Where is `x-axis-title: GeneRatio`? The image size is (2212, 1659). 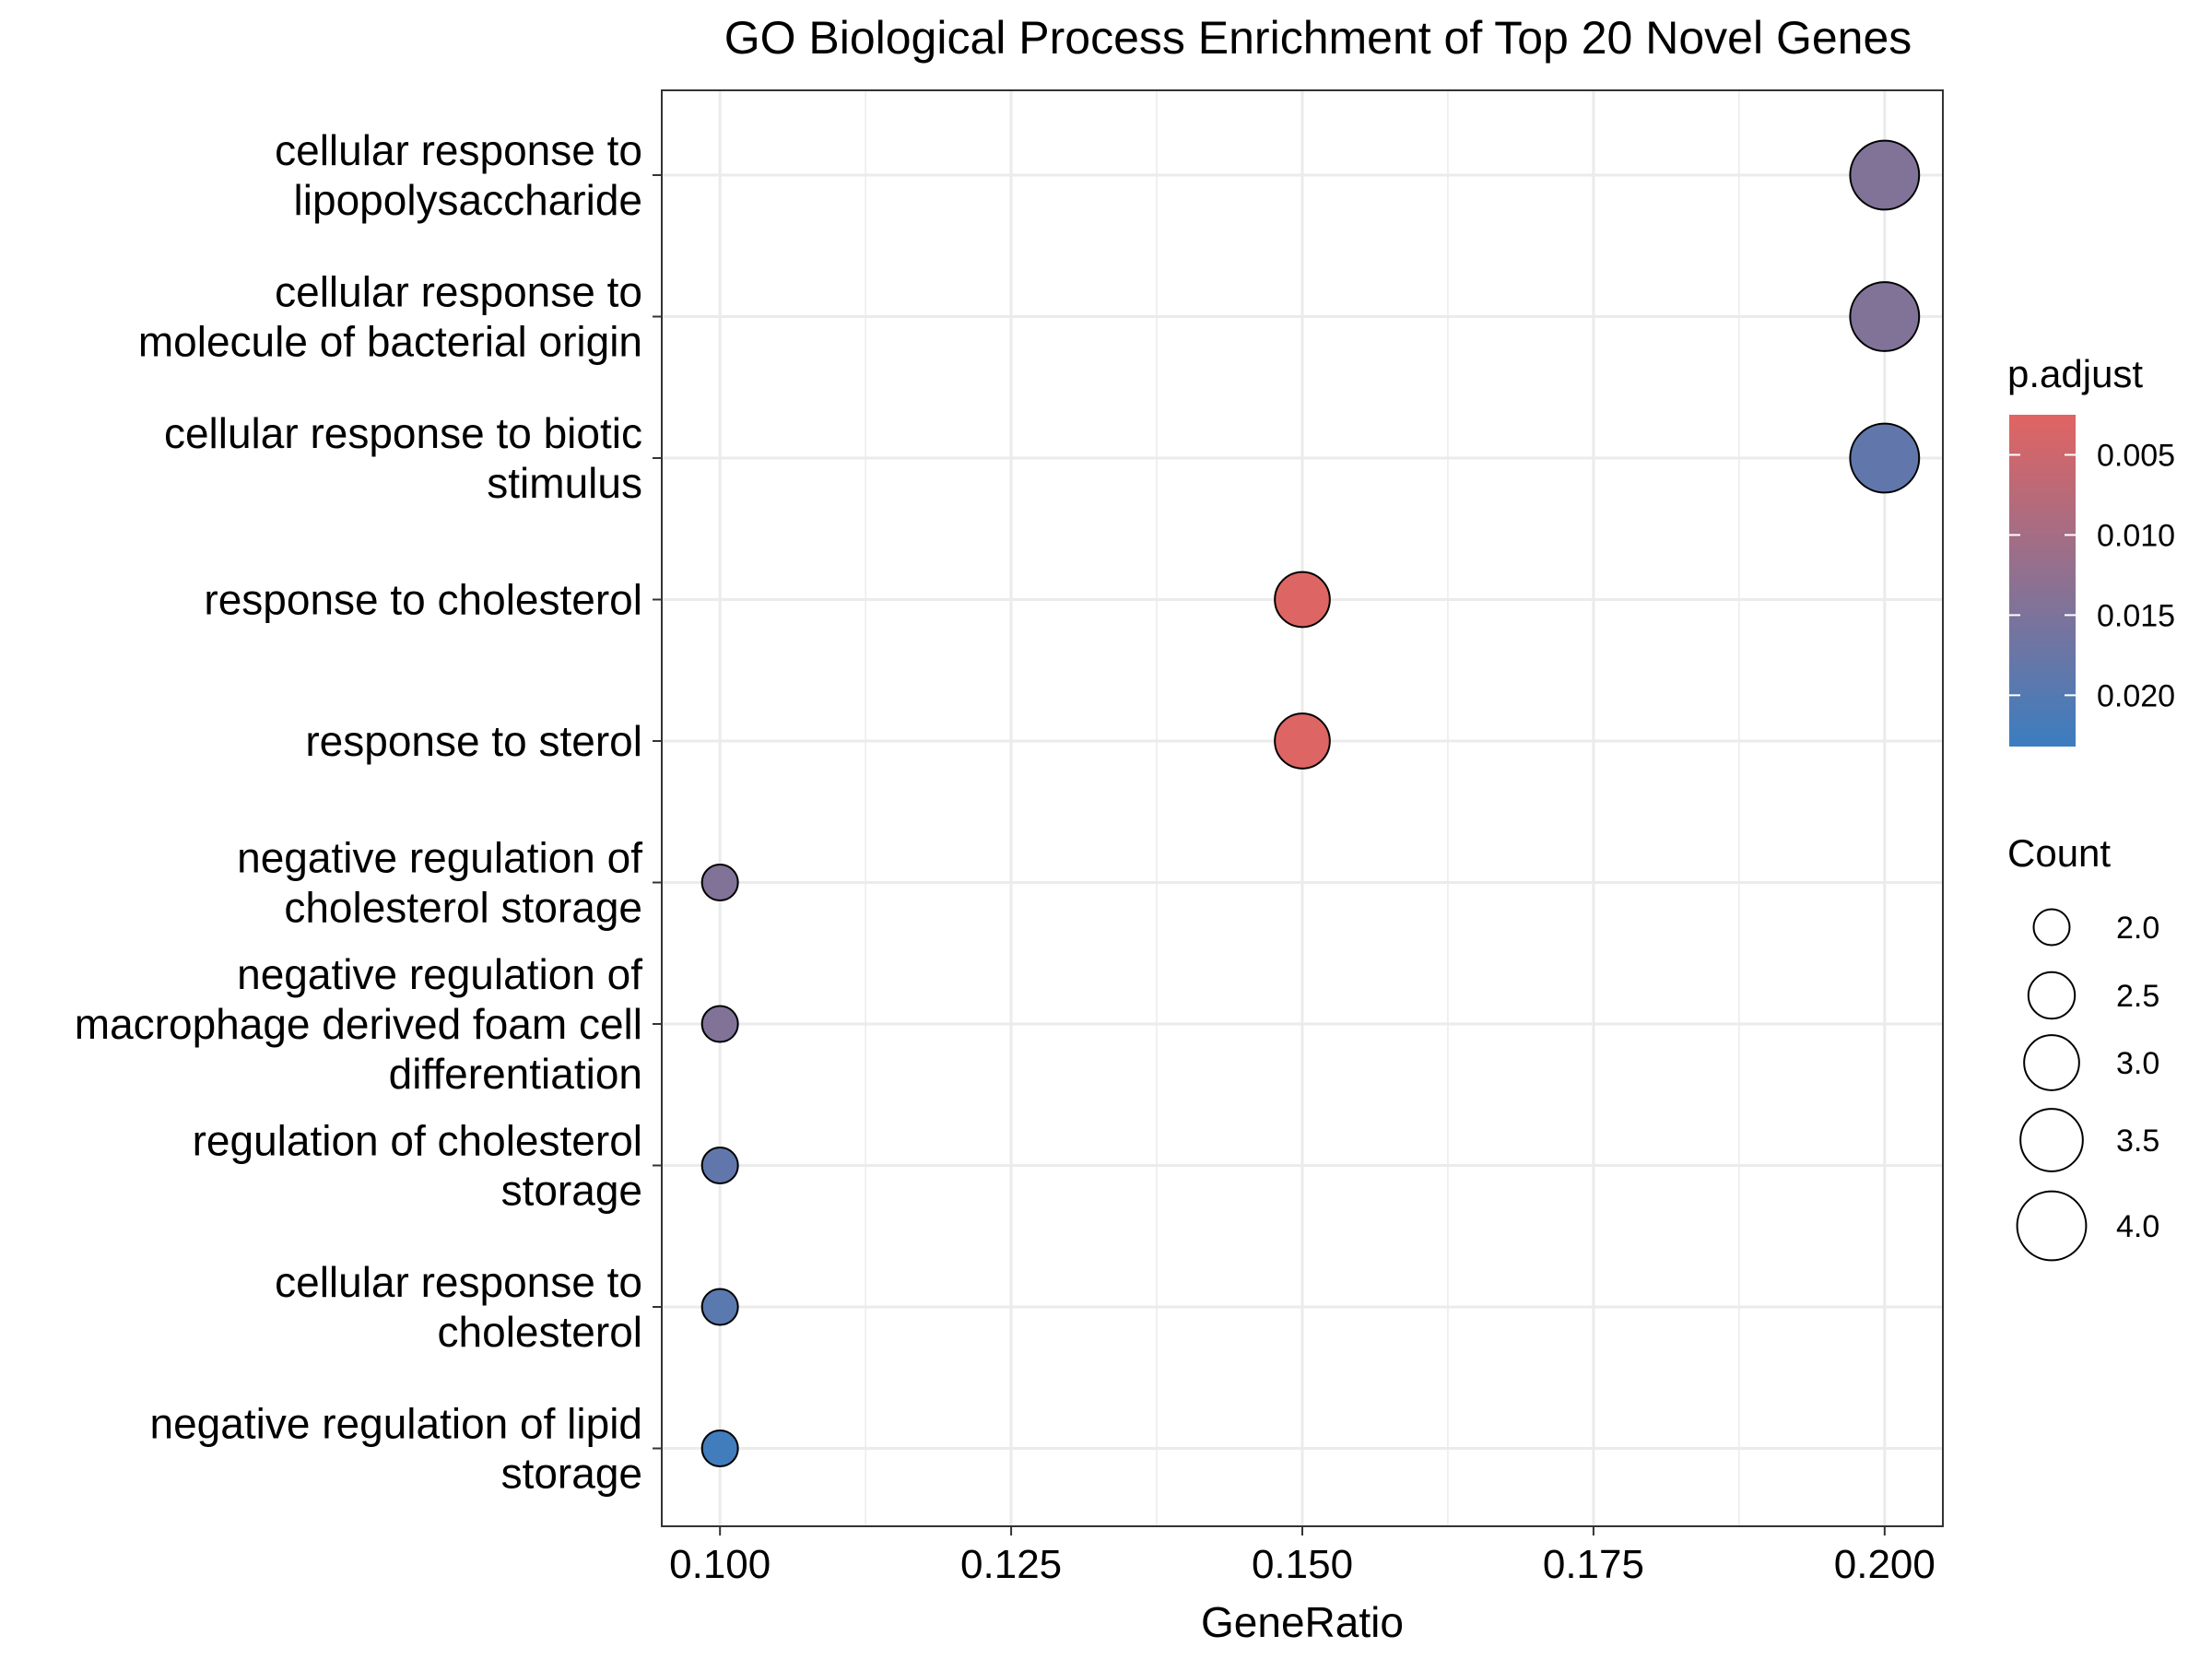 x-axis-title: GeneRatio is located at coordinates (1302, 1622).